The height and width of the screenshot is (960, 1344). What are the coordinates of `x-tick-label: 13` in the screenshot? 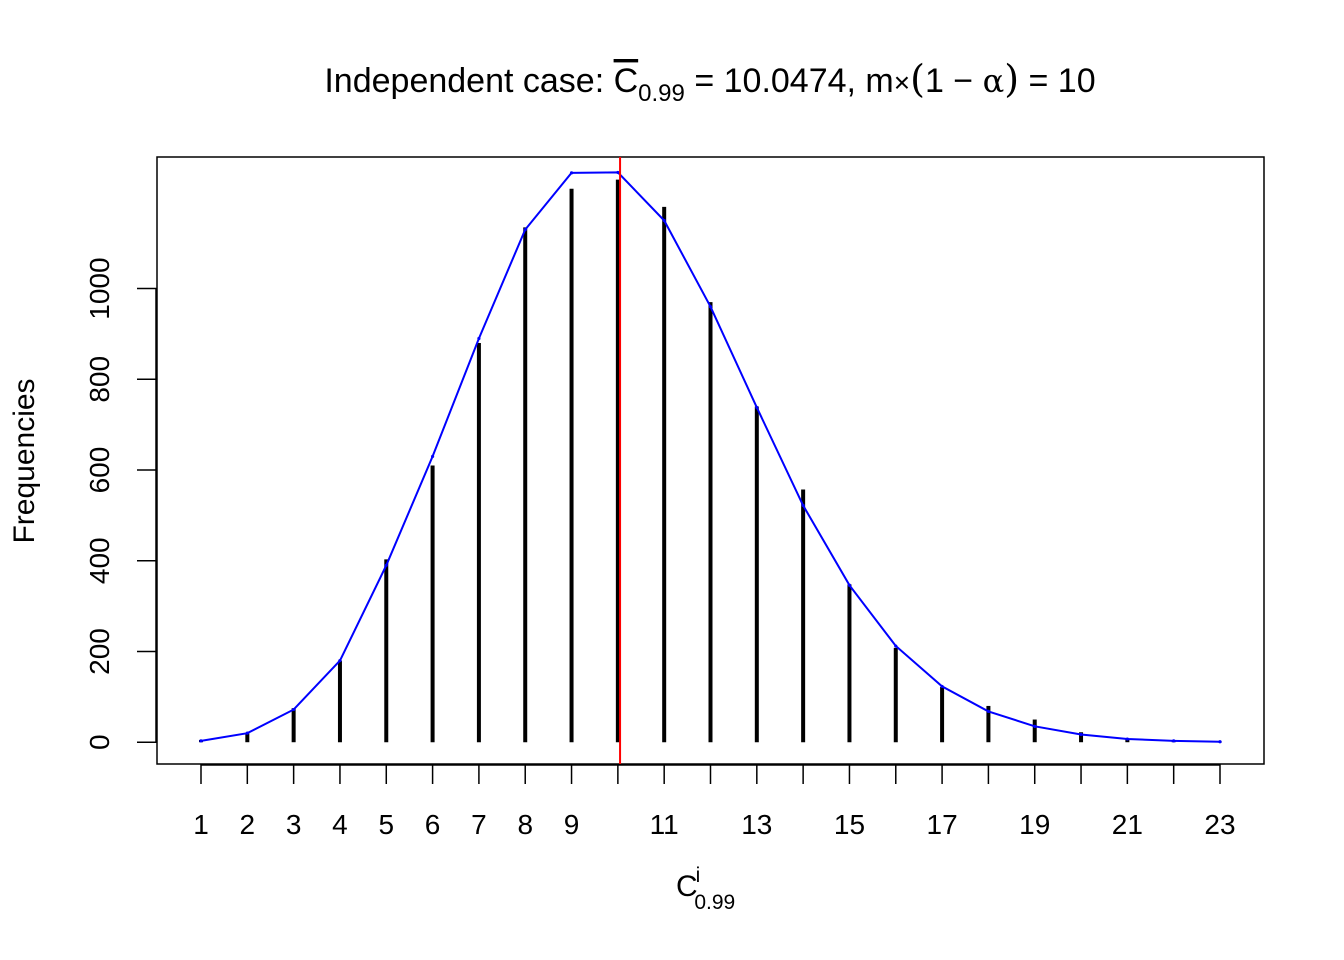 It's located at (756, 824).